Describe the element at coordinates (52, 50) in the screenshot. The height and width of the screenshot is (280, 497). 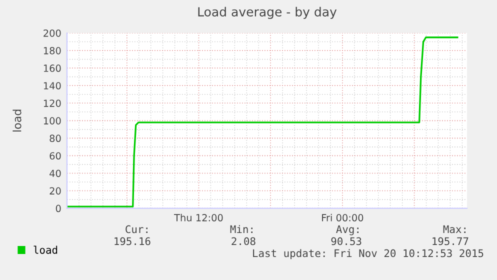
I see `y-tick-label: 180` at that location.